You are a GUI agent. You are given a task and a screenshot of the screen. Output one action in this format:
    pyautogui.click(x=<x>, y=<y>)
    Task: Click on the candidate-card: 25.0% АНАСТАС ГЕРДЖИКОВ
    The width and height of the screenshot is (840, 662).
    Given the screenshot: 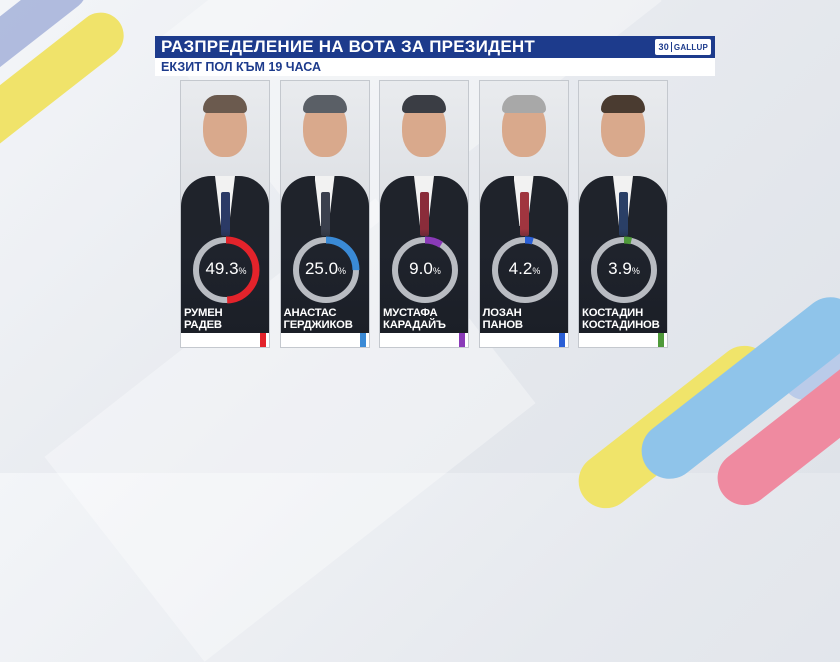 What is the action you would take?
    pyautogui.click(x=324, y=214)
    